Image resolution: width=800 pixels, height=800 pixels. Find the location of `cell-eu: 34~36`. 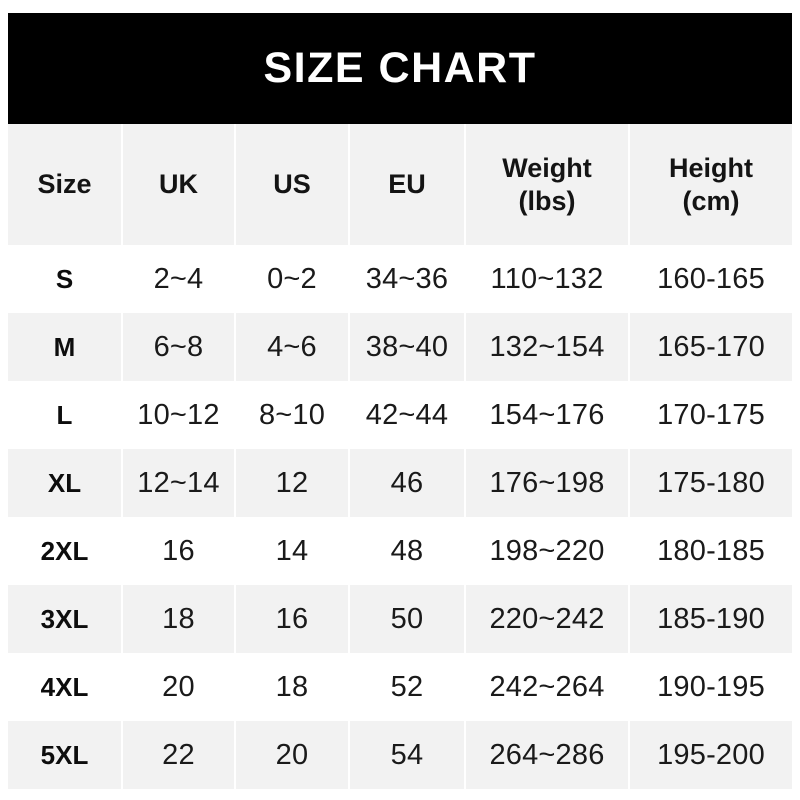

cell-eu: 34~36 is located at coordinates (407, 279).